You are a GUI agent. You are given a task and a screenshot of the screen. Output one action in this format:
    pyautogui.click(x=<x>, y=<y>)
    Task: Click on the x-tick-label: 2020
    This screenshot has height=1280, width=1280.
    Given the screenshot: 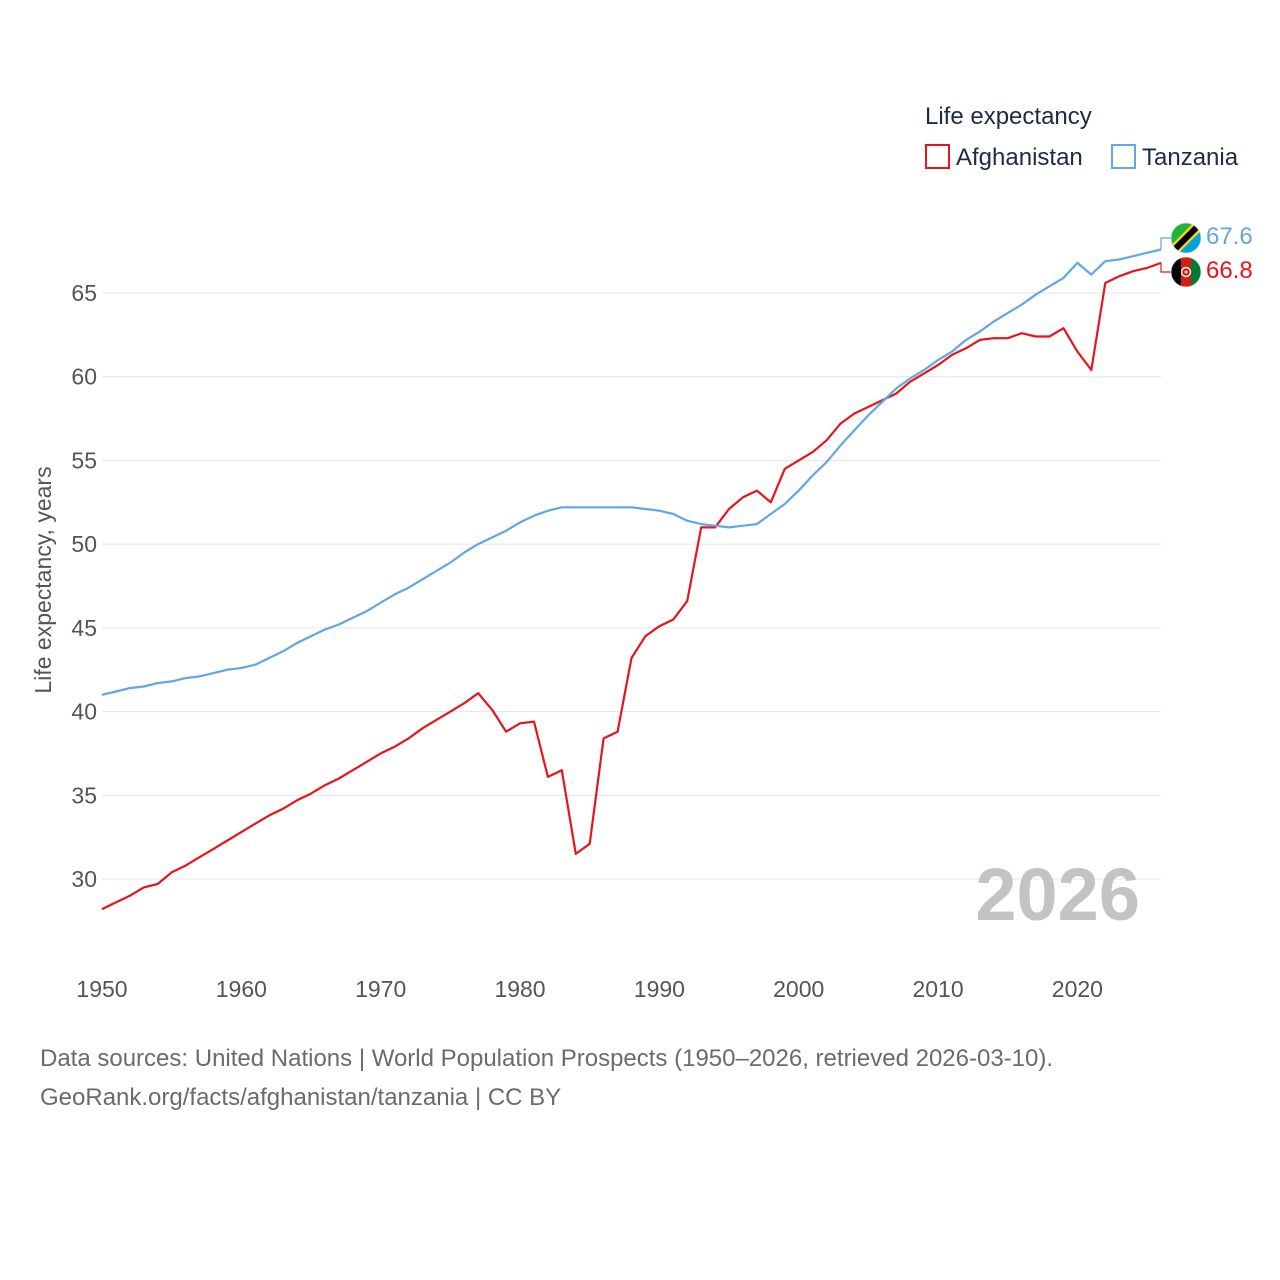 What is the action you would take?
    pyautogui.click(x=1077, y=989)
    